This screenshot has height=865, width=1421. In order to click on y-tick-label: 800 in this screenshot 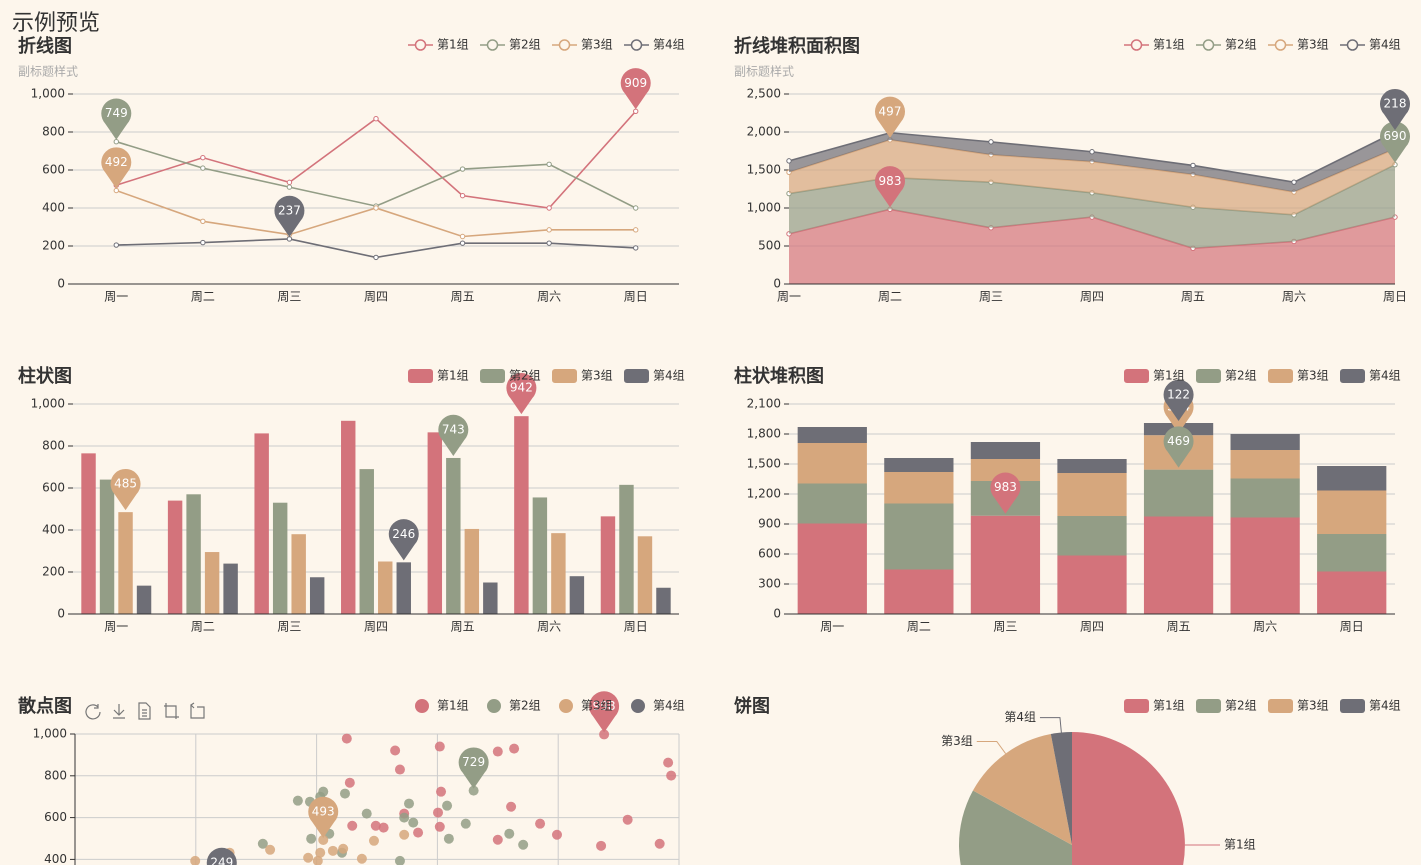, I will do `click(53, 132)`.